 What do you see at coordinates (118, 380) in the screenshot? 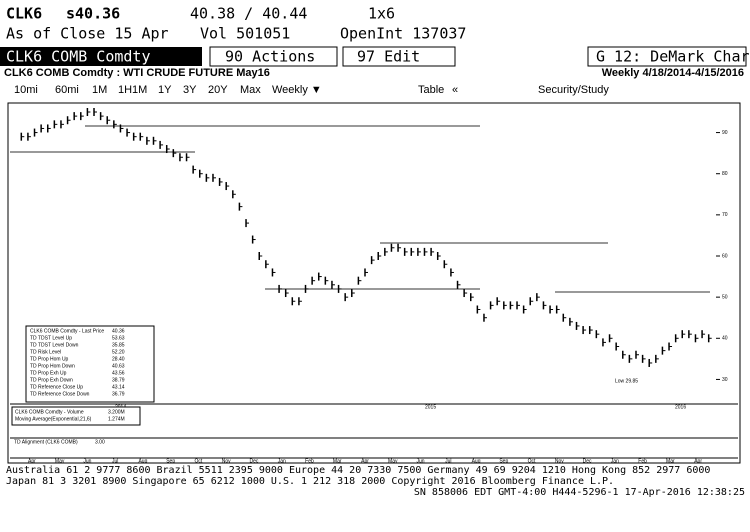
I see `legend-value: 38.79` at bounding box center [118, 380].